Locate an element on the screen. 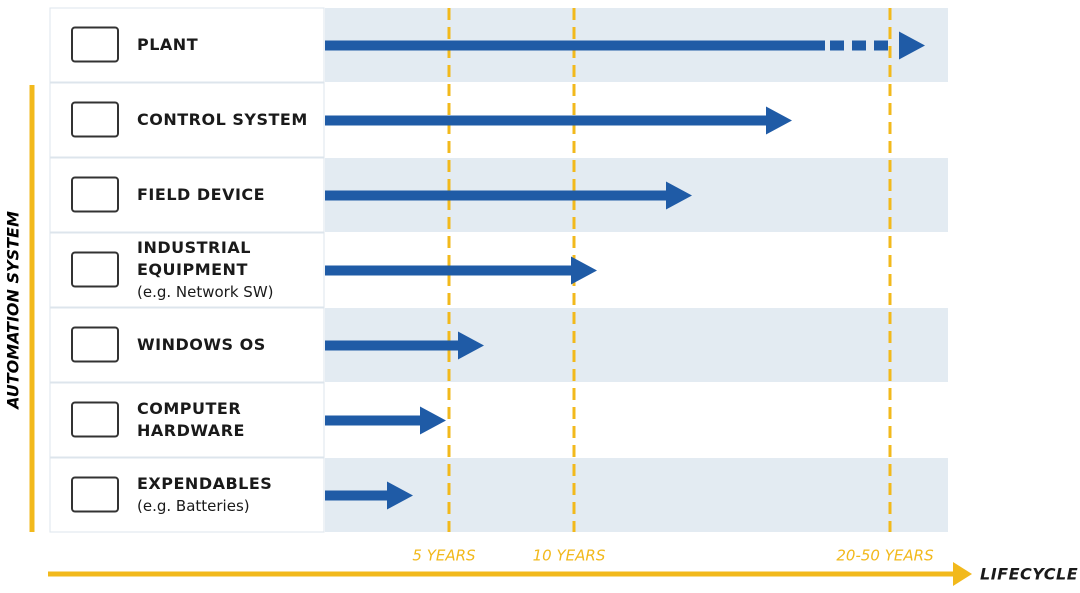  row-label: INDUSTRIAL is located at coordinates (194, 247).